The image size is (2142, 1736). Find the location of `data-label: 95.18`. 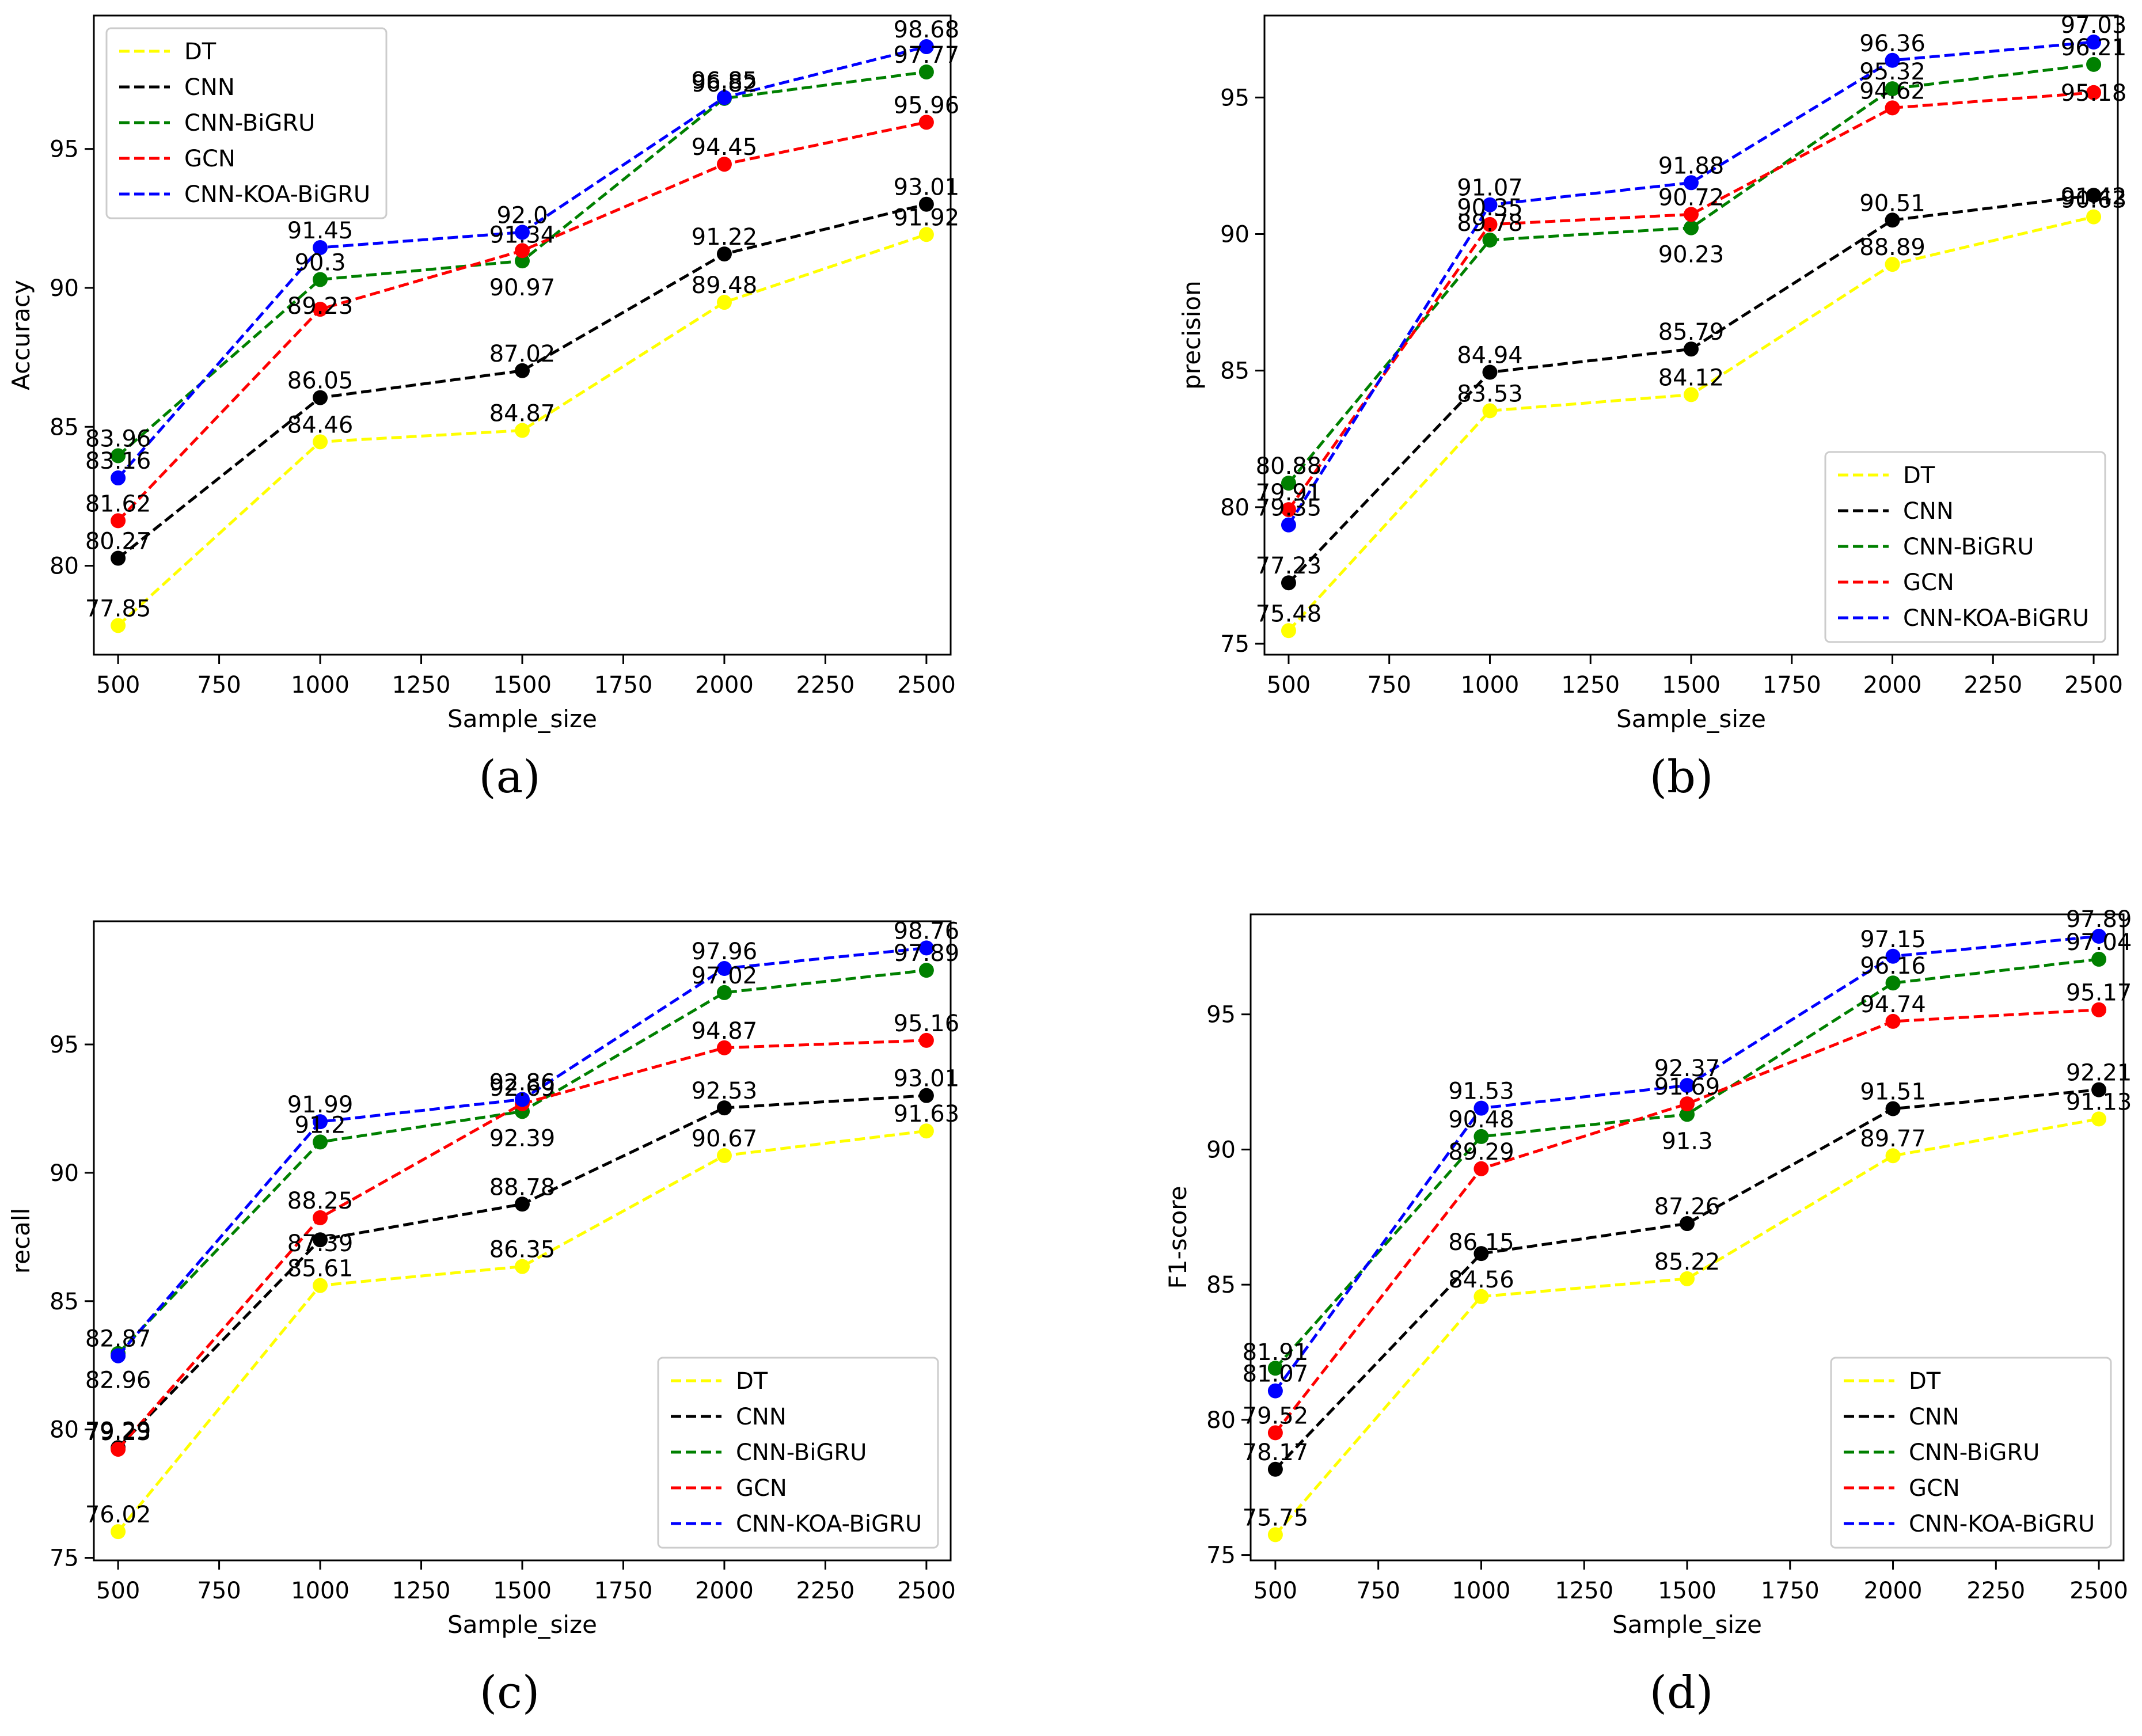

data-label: 95.18 is located at coordinates (2094, 93).